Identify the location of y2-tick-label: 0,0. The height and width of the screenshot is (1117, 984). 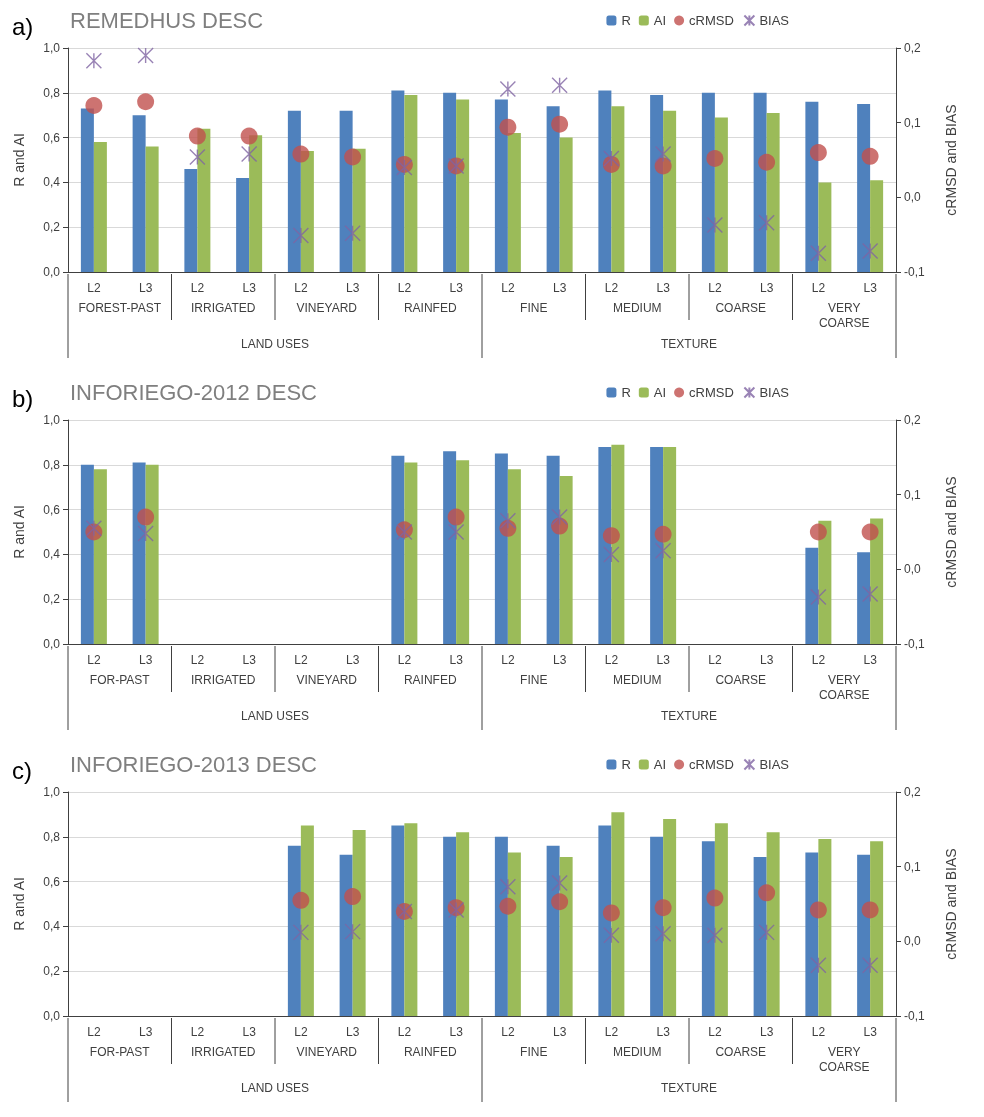
(913, 569).